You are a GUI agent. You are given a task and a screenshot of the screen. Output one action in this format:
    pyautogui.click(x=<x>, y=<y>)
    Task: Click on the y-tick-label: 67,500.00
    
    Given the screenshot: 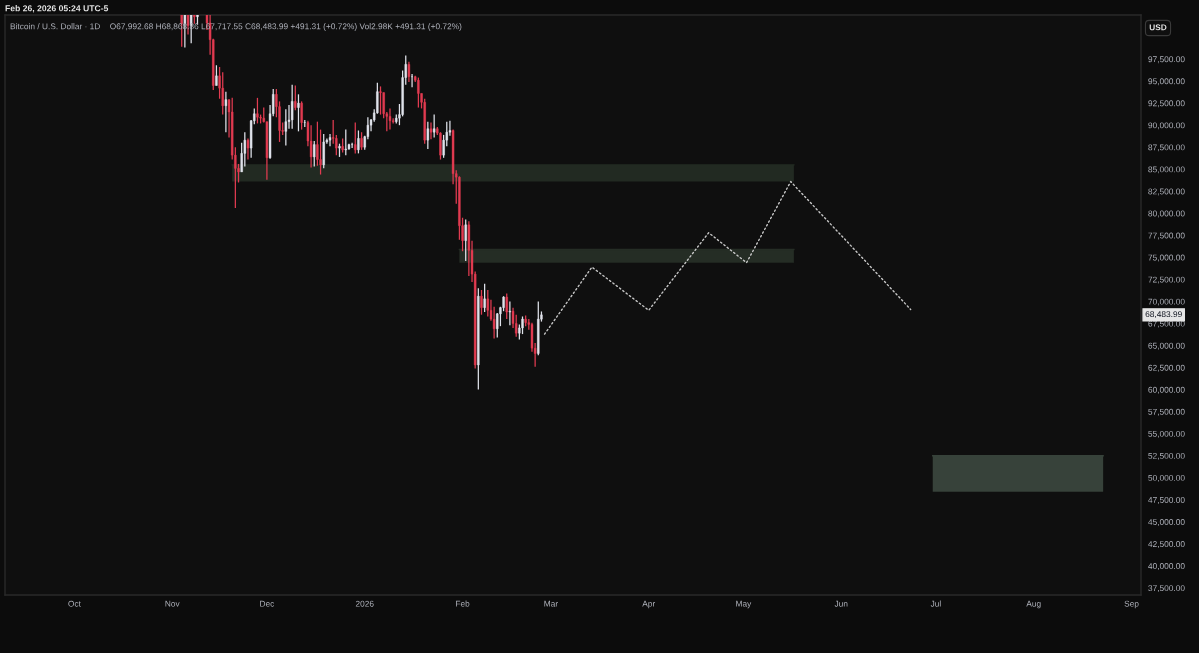 What is the action you would take?
    pyautogui.click(x=1166, y=324)
    